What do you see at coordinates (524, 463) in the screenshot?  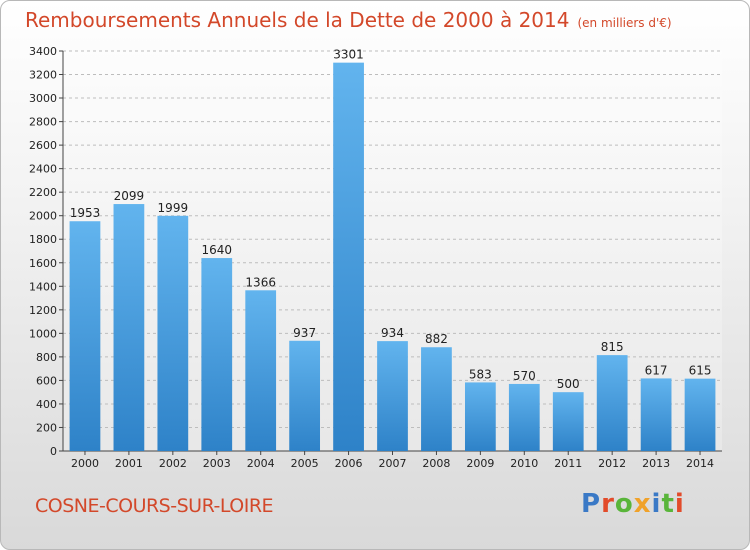 I see `x-tick-label: 2010` at bounding box center [524, 463].